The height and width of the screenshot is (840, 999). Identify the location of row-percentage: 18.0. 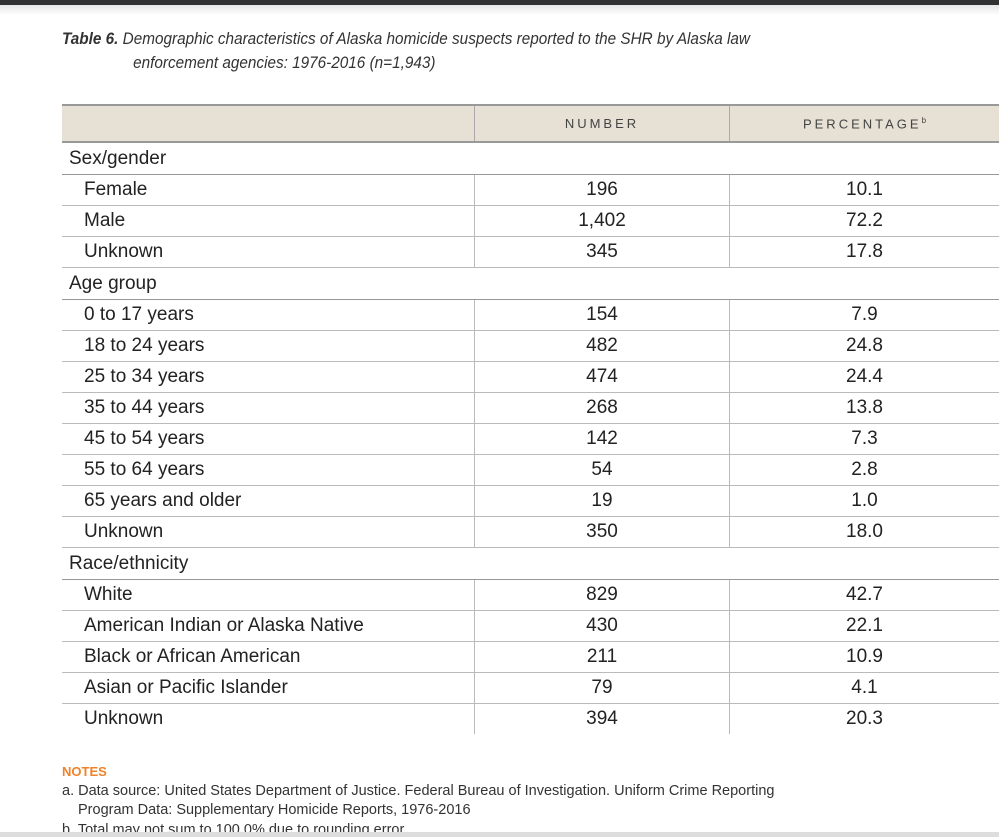
(864, 532).